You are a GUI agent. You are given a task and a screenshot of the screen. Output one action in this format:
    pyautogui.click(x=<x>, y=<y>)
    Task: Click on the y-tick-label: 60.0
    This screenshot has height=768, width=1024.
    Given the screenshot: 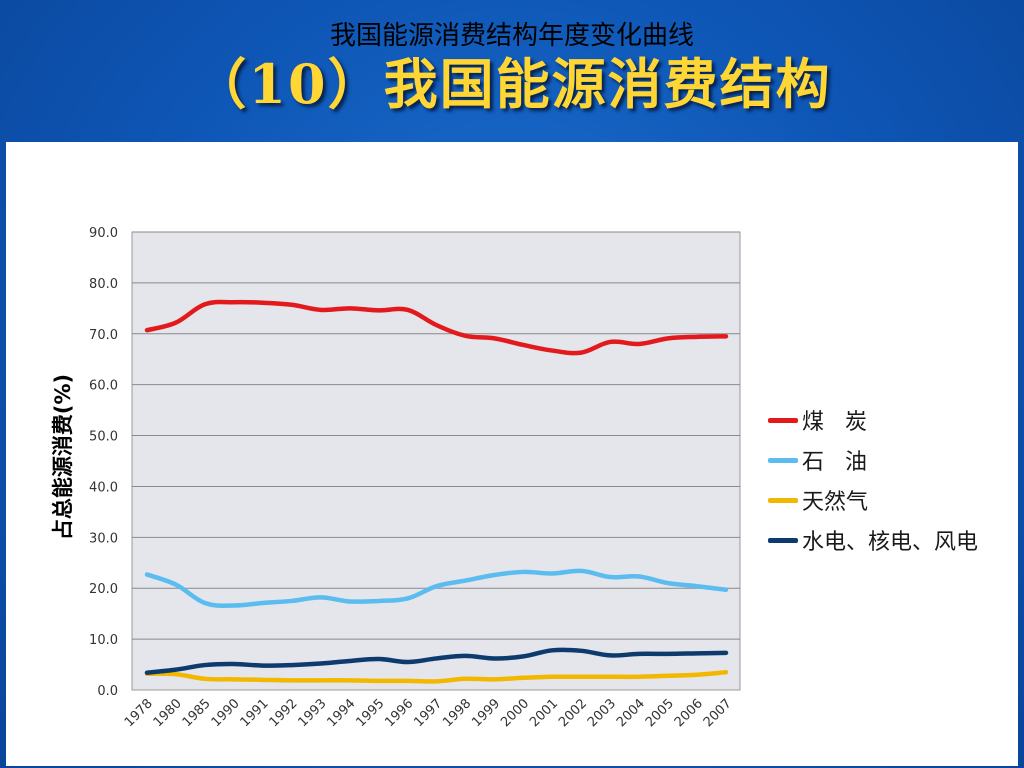 What is the action you would take?
    pyautogui.click(x=103, y=386)
    